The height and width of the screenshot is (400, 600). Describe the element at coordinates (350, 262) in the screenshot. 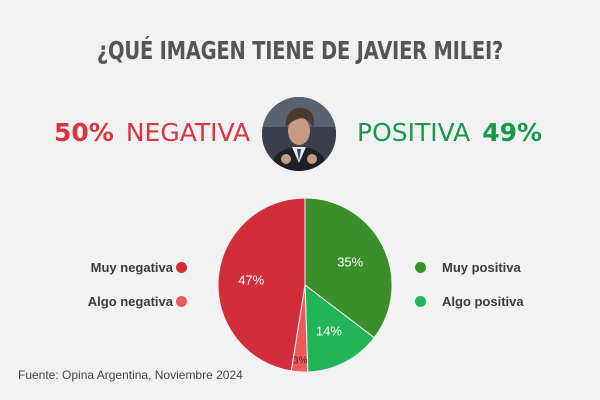

I see `pie-label-muy-positiva: 35%` at that location.